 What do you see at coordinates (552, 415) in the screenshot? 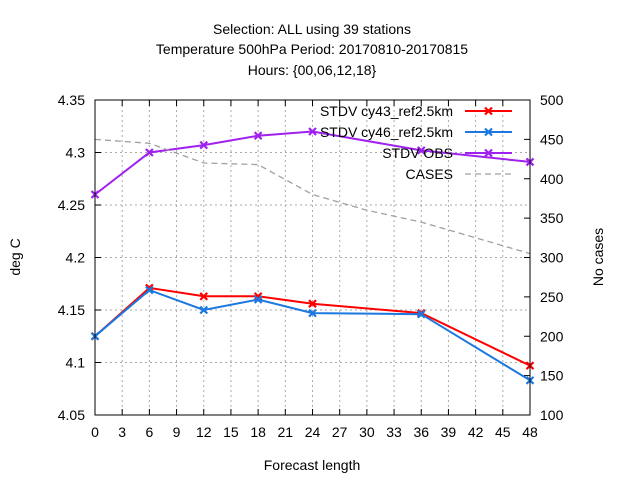
I see `y2-tick-label: 100` at bounding box center [552, 415].